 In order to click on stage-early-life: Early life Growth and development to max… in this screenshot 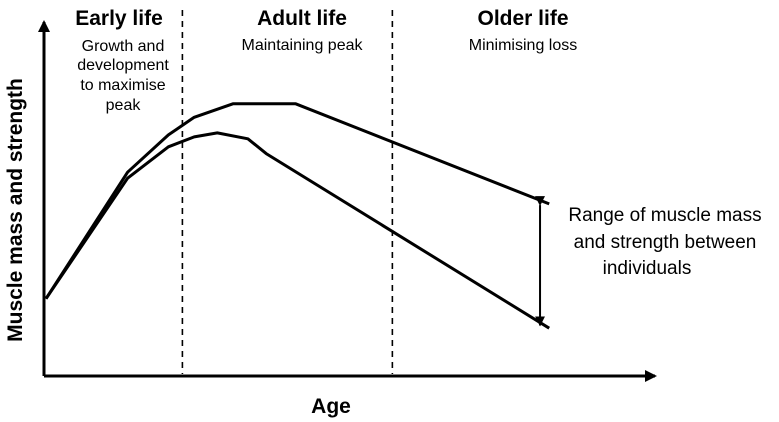, I will do `click(122, 60)`.